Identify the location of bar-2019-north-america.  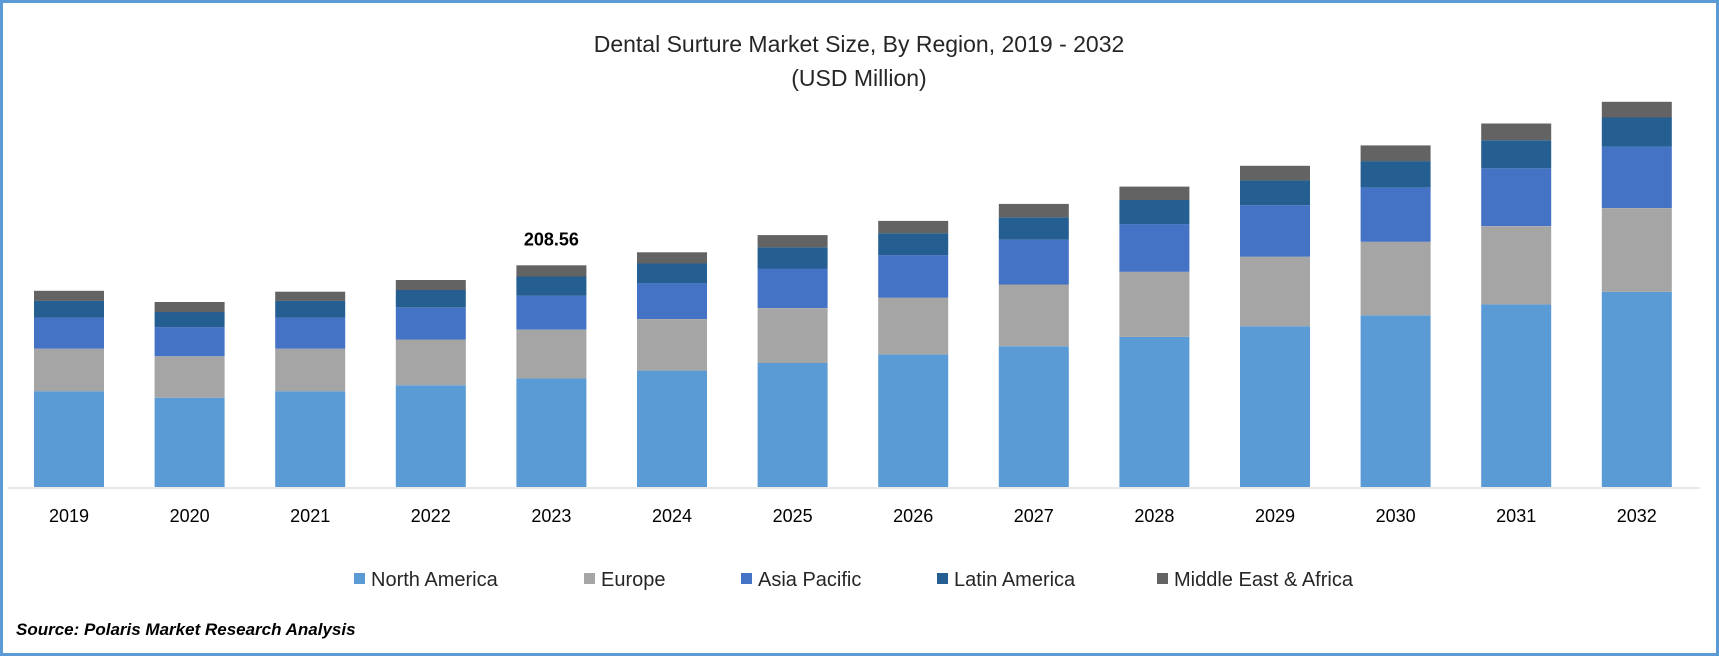
(69, 439).